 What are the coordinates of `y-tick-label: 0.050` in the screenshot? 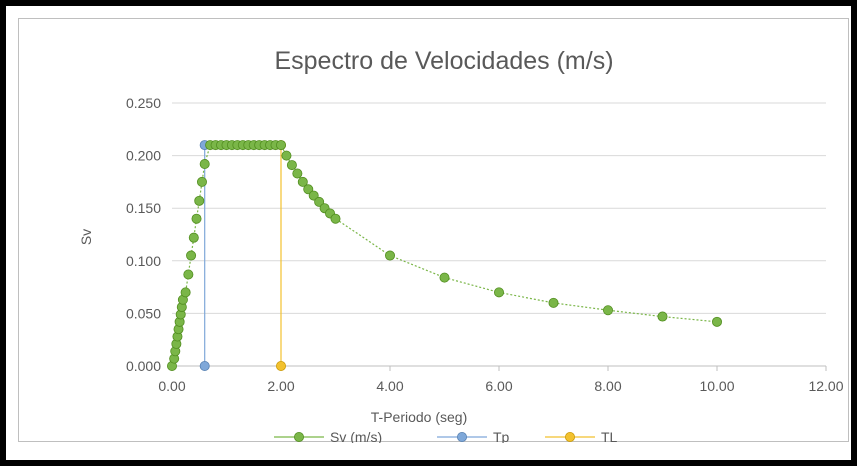 It's located at (143, 313).